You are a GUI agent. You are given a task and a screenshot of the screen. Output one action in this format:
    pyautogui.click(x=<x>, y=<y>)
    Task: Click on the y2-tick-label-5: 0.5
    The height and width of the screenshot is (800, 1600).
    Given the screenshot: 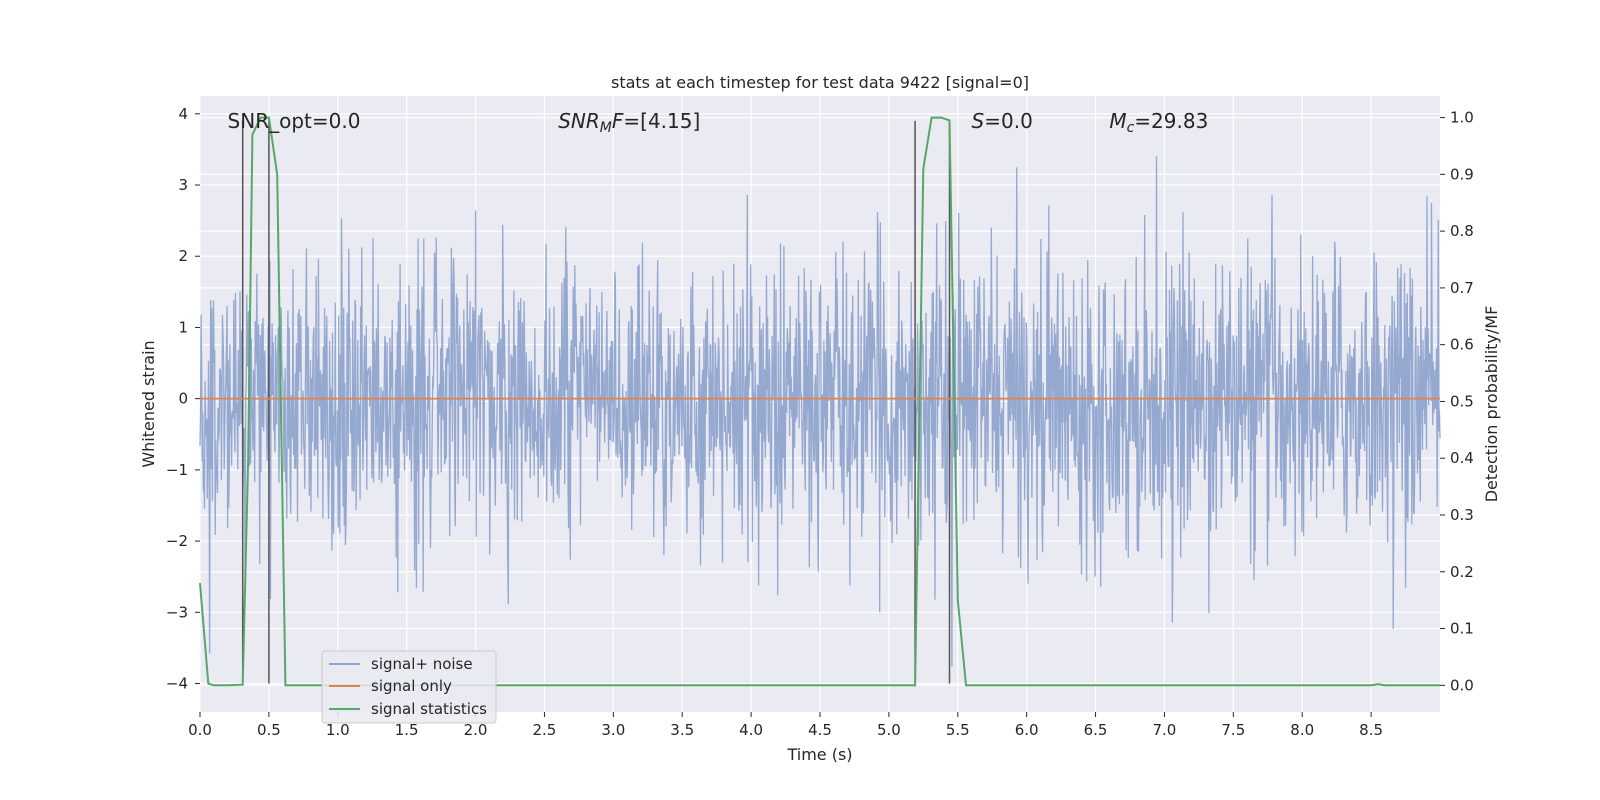 What is the action you would take?
    pyautogui.click(x=1462, y=401)
    